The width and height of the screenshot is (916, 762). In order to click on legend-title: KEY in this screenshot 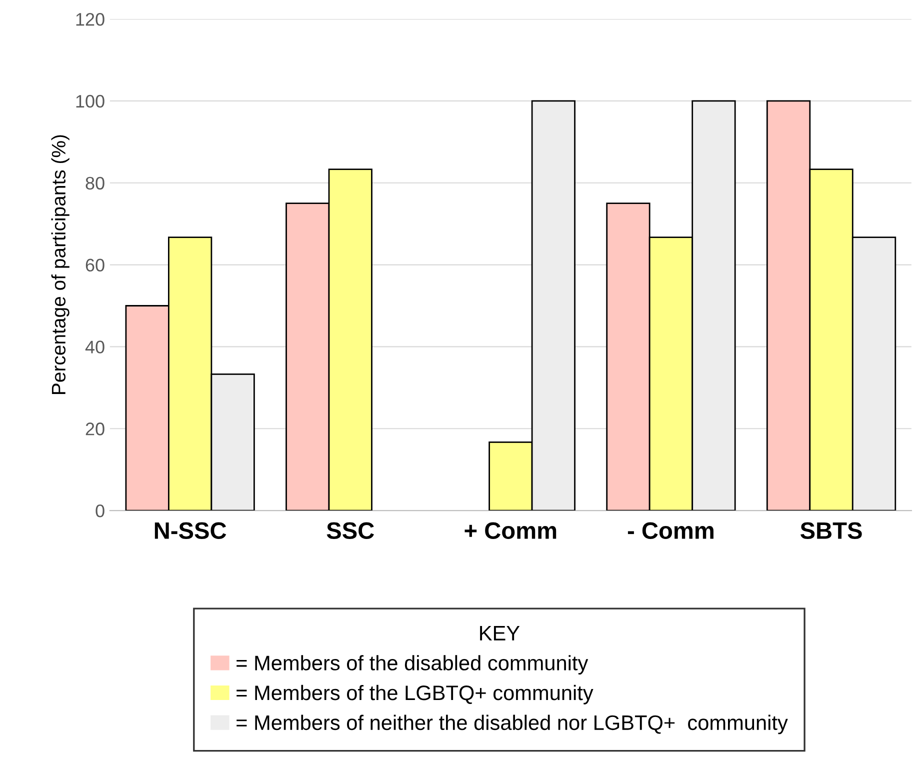, I will do `click(500, 633)`.